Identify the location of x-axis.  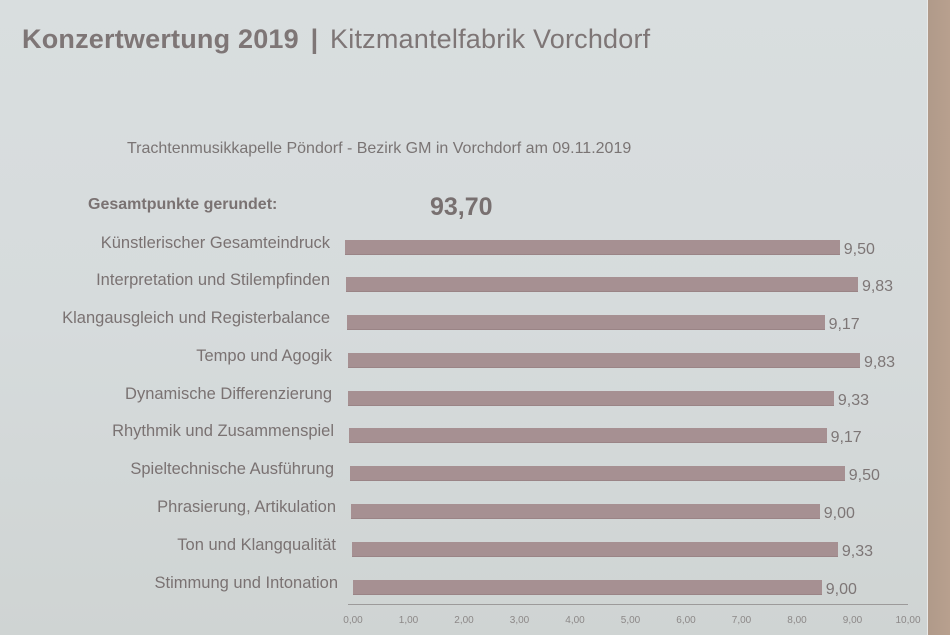
(628, 604).